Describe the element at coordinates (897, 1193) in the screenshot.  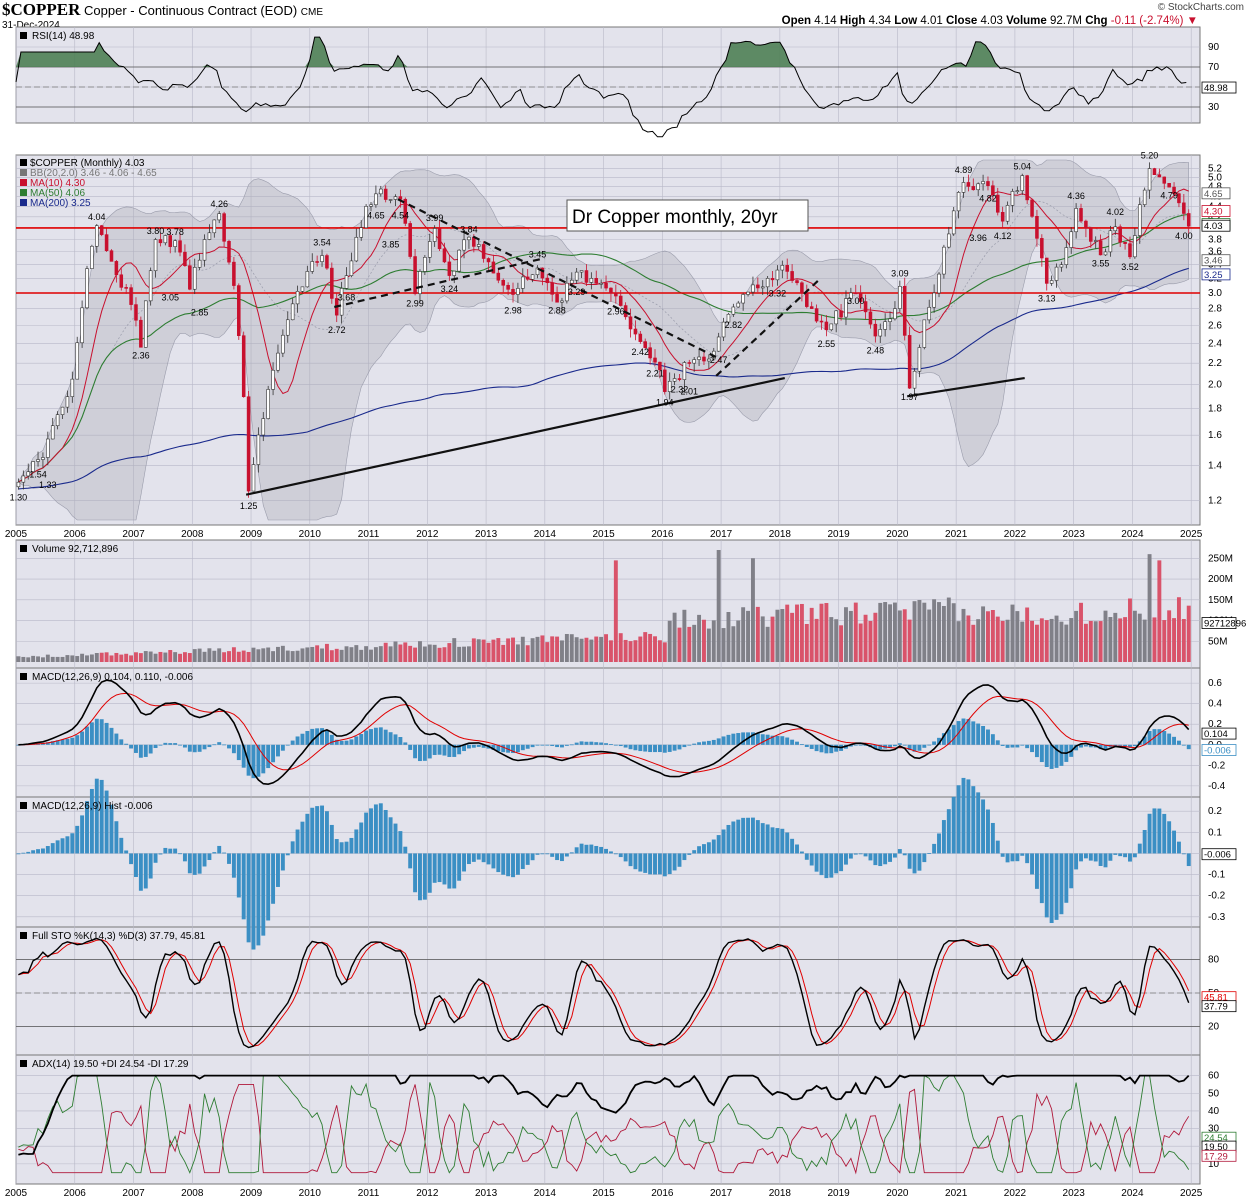
I see `x-tick-label: 2020` at that location.